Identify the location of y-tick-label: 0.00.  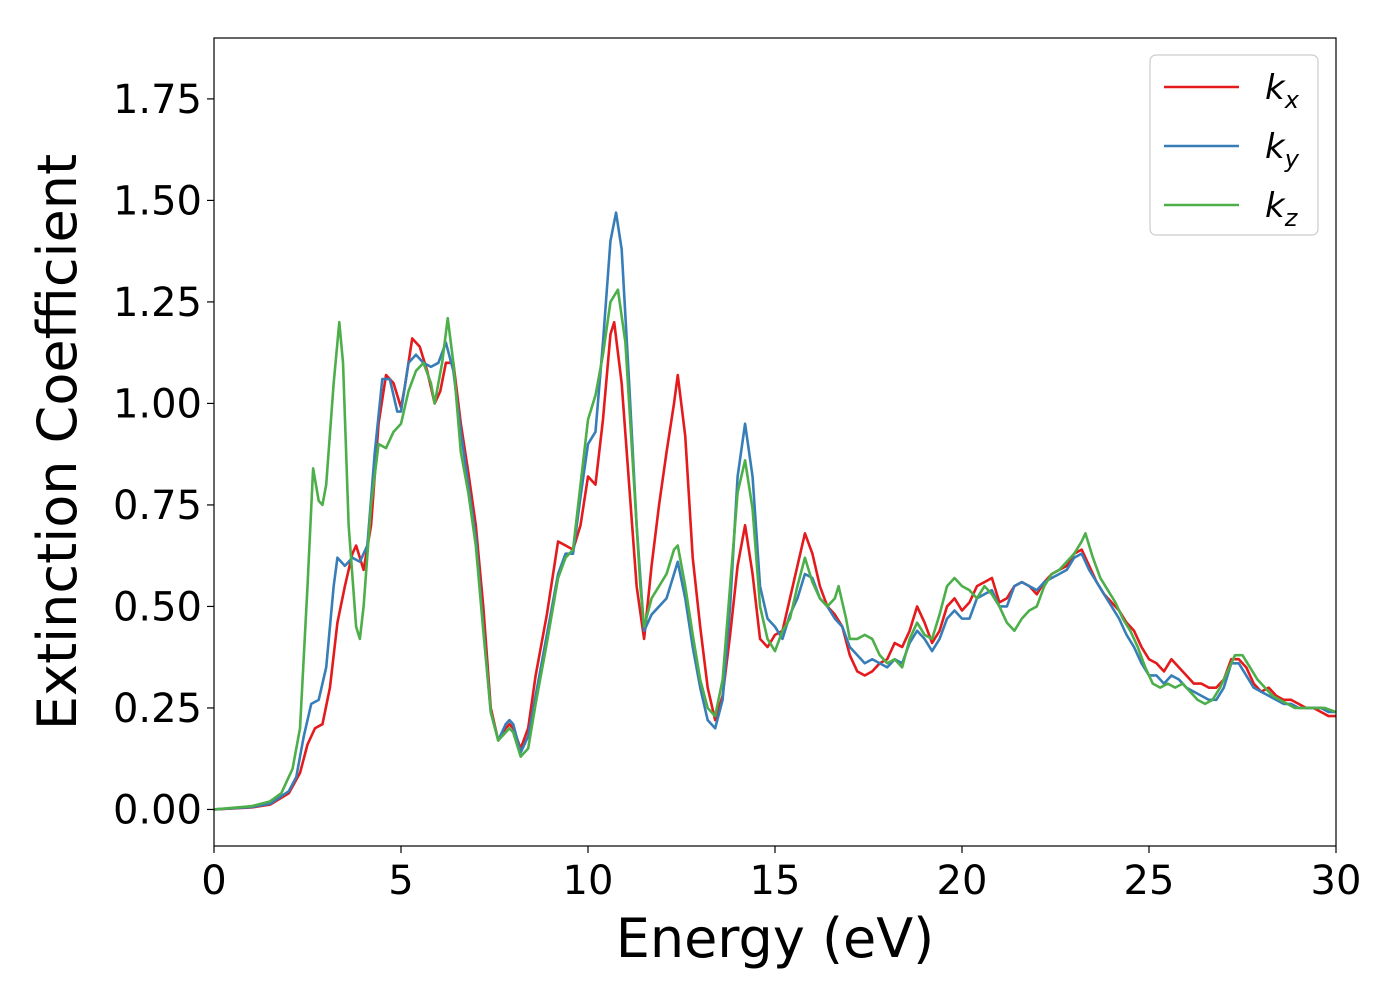
(157, 810).